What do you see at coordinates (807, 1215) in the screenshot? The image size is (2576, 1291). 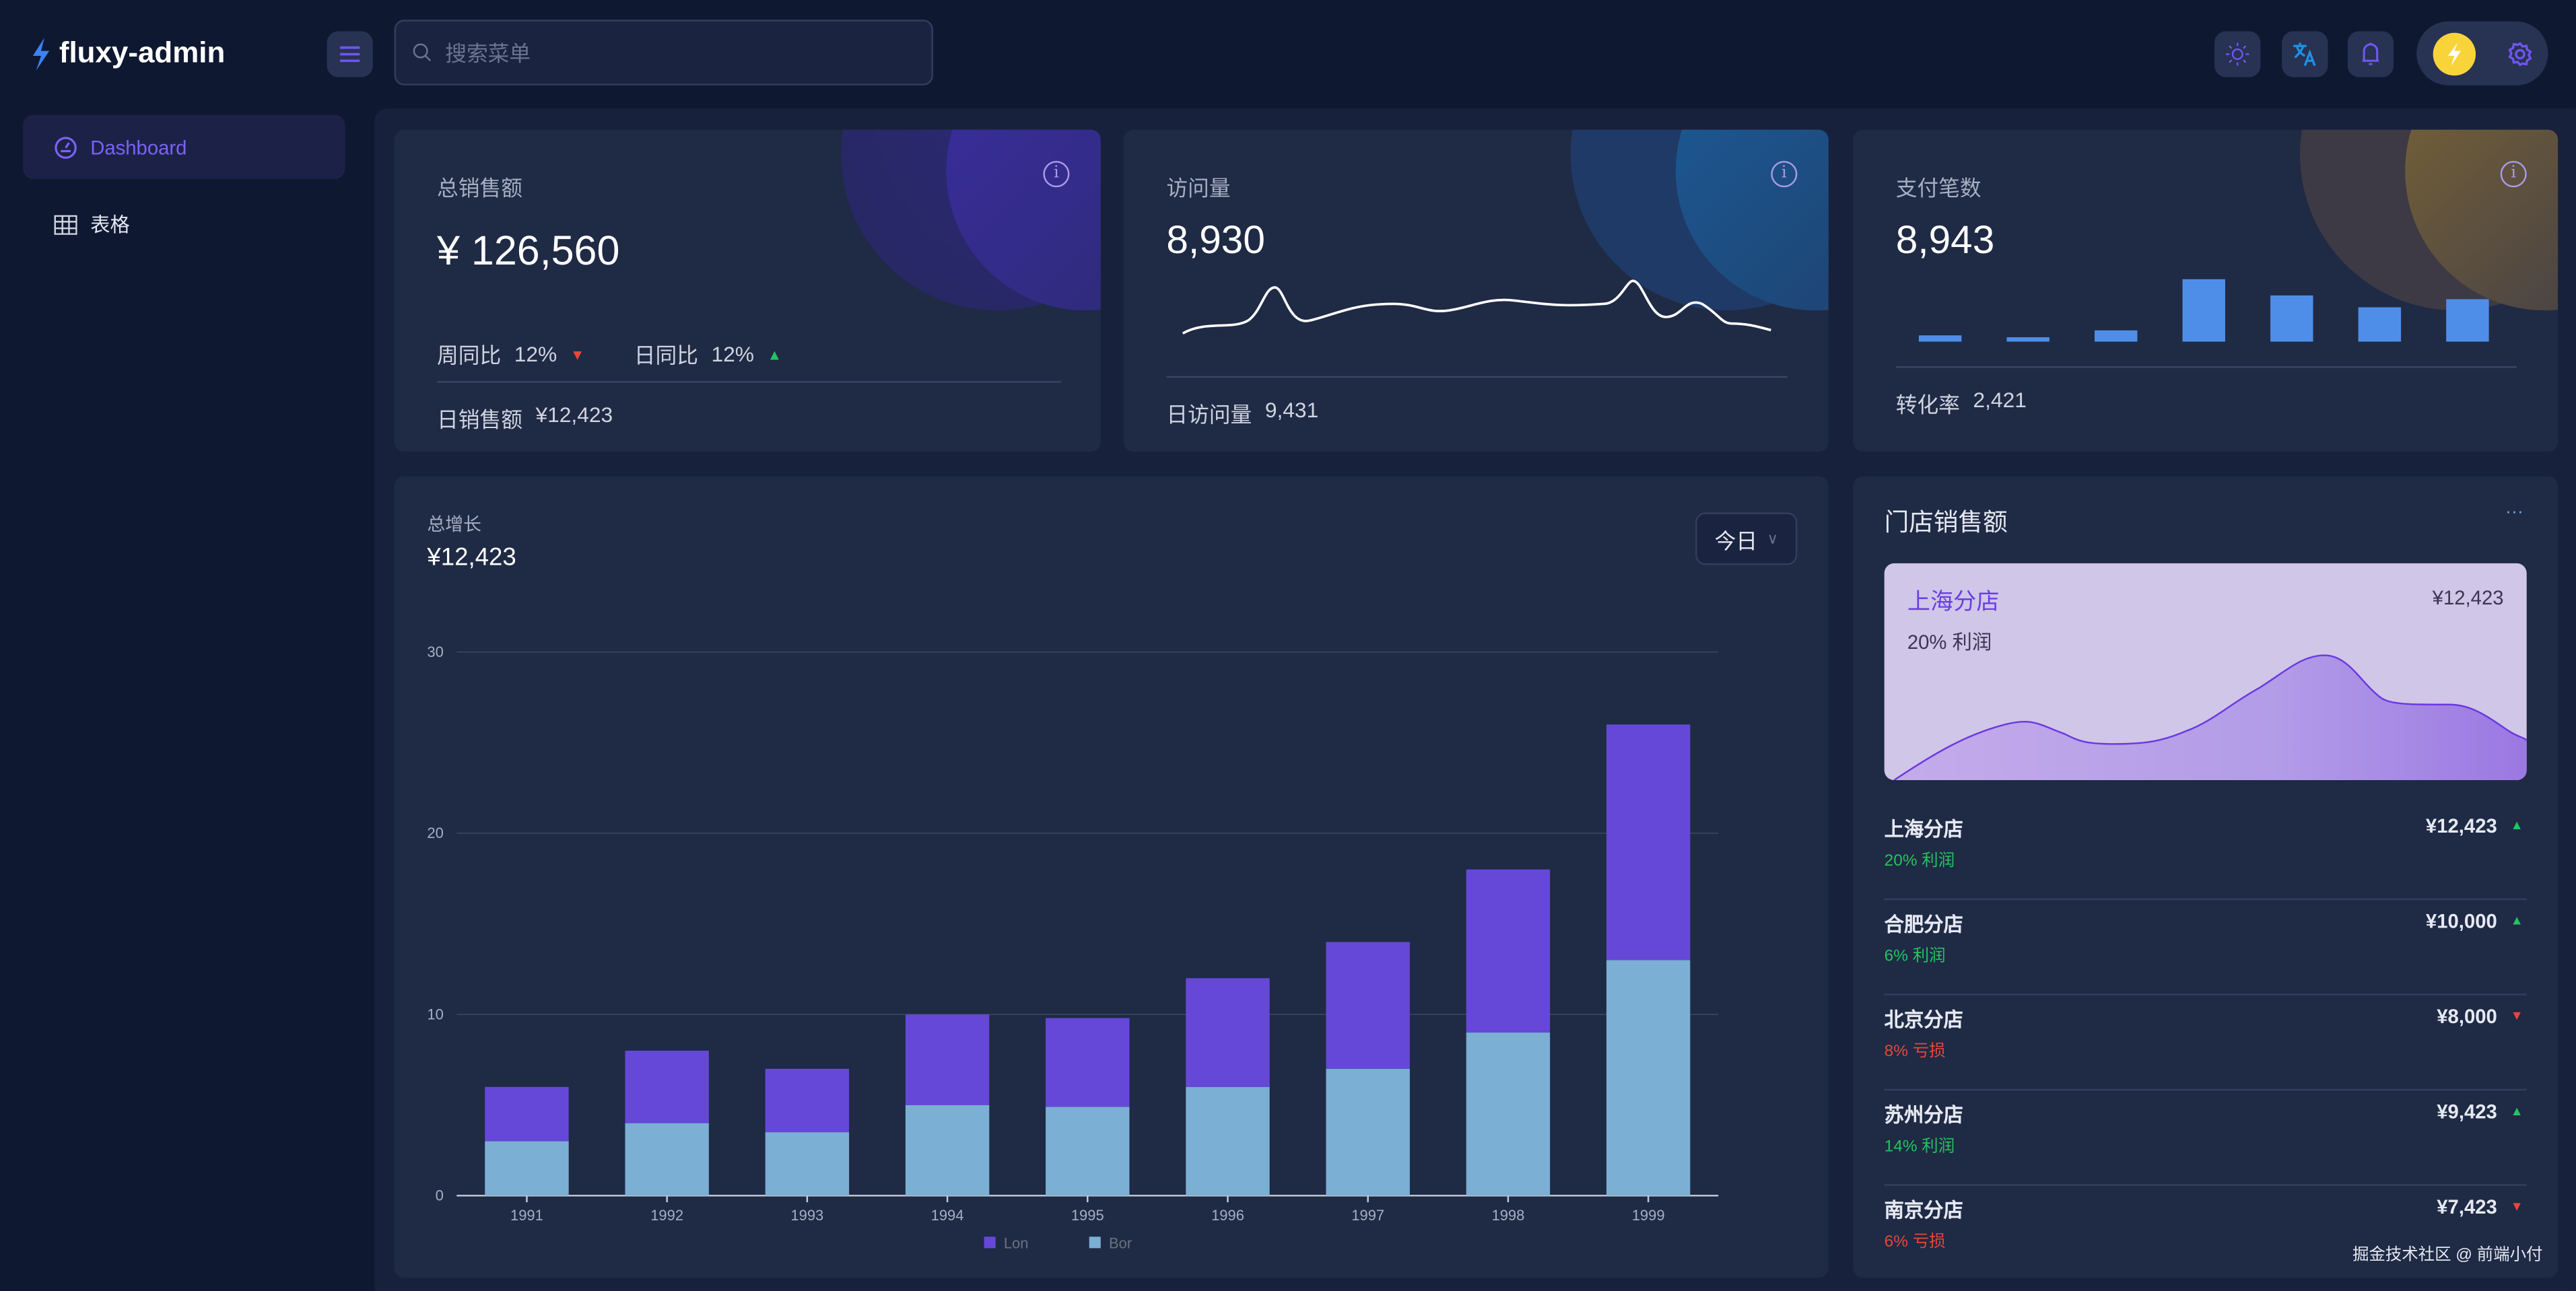 I see `x-tick-label: 1993` at bounding box center [807, 1215].